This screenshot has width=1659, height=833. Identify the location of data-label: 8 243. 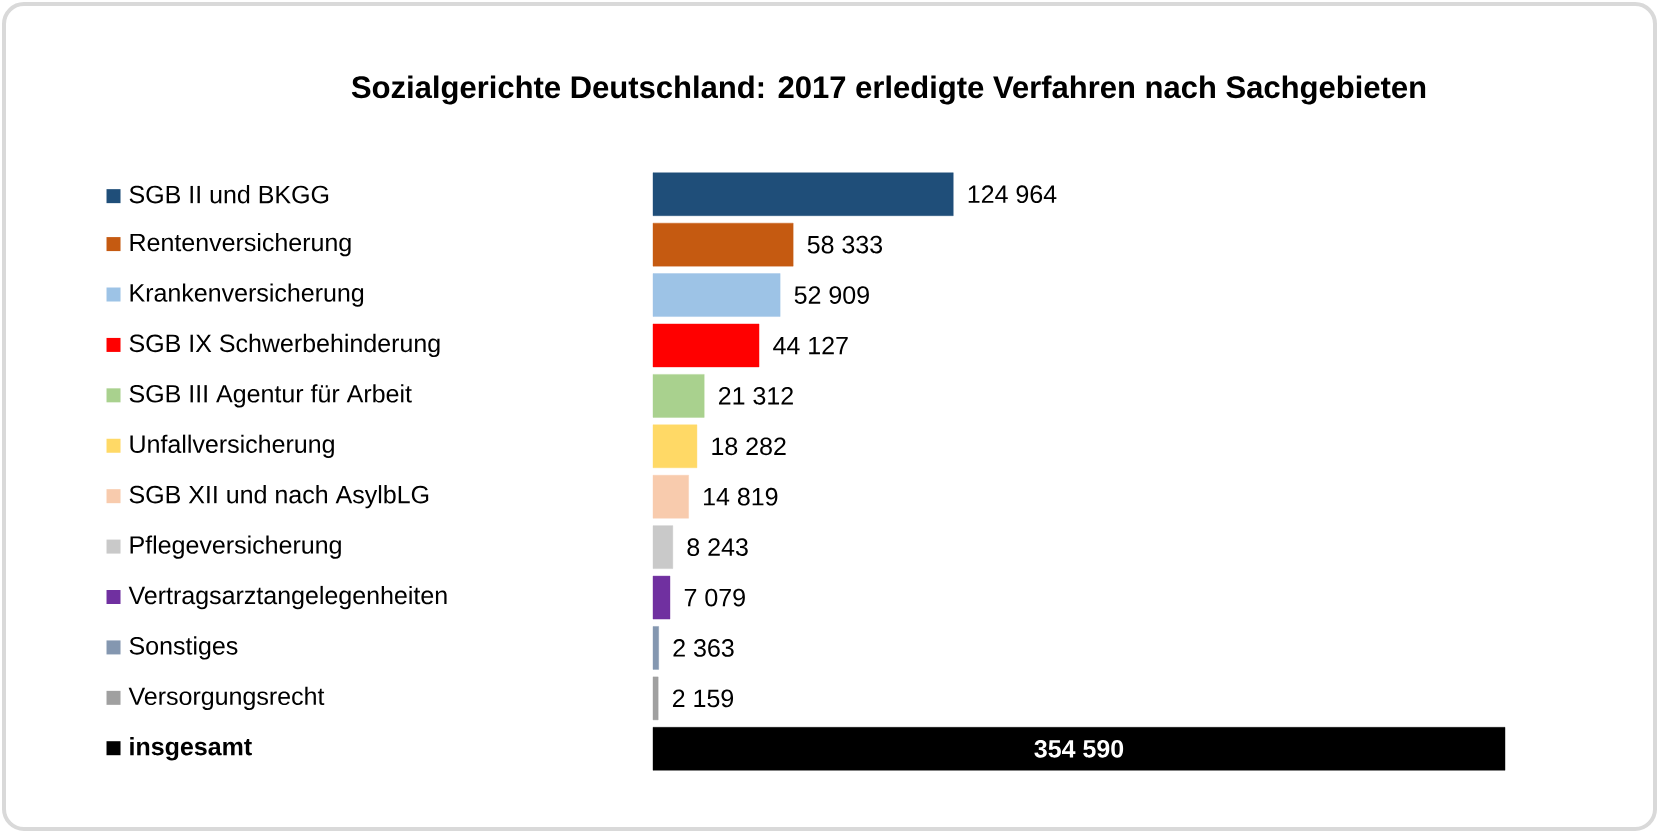
(717, 547).